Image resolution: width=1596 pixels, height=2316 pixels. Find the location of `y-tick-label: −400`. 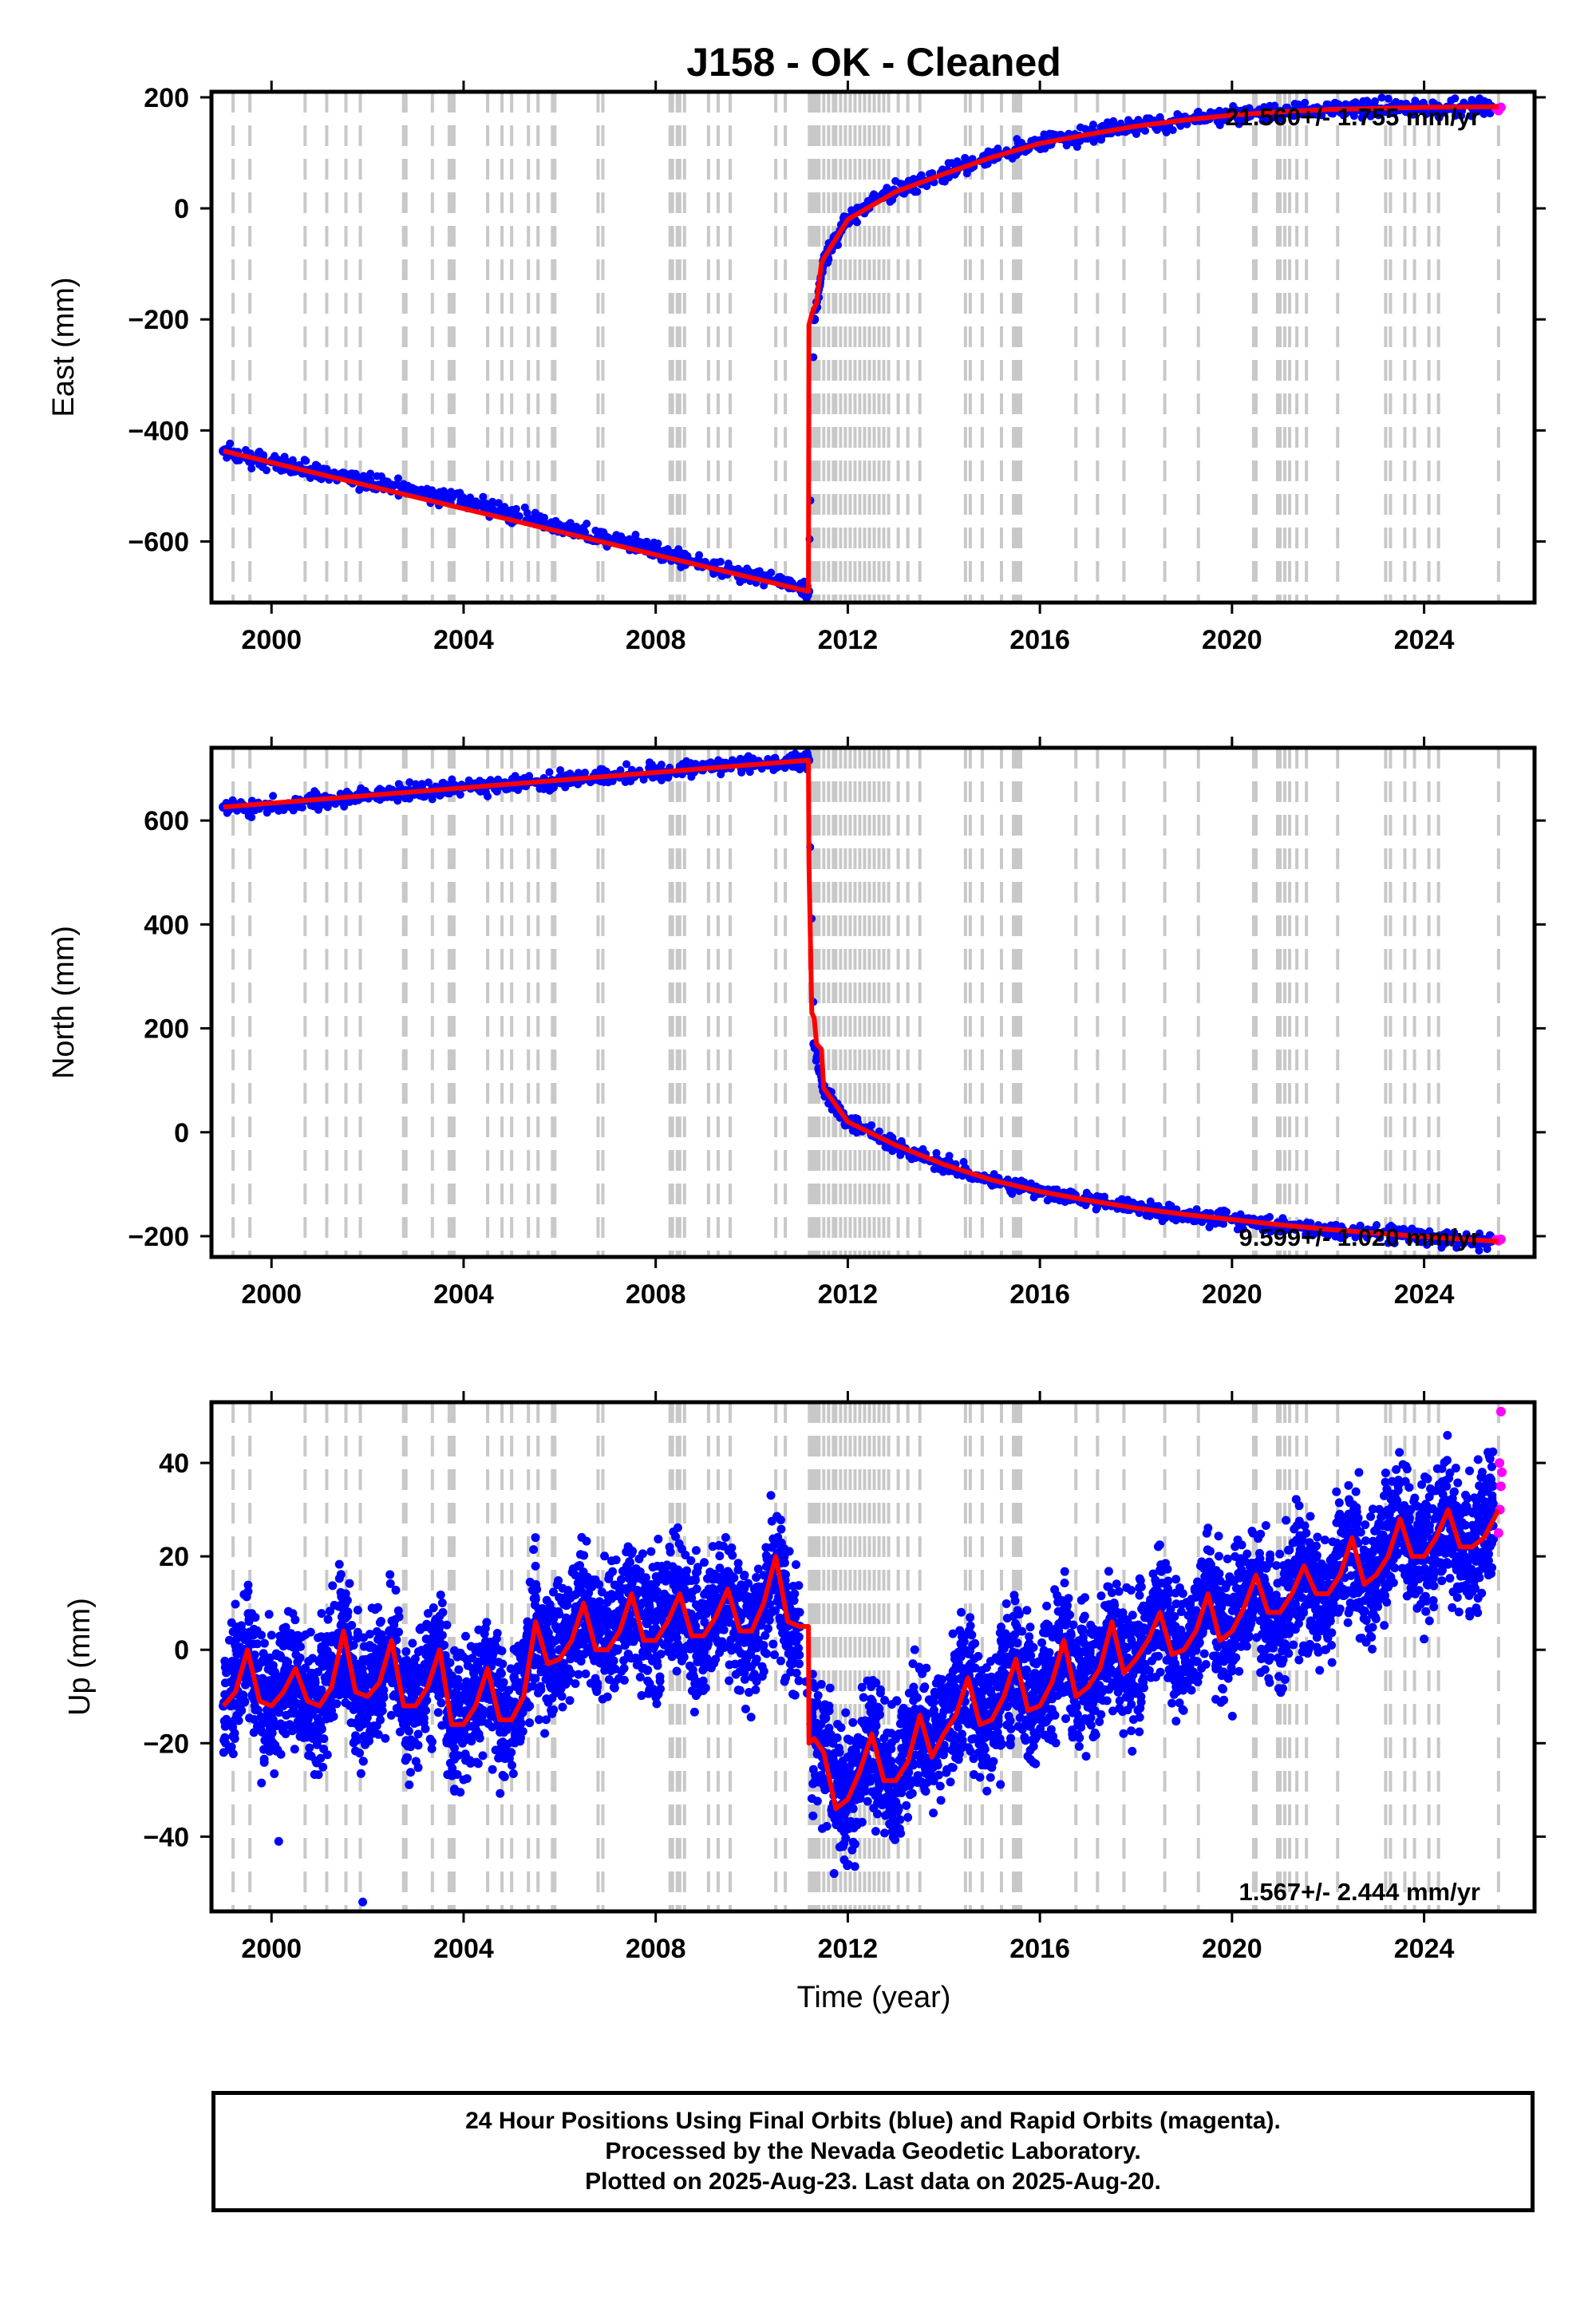

y-tick-label: −400 is located at coordinates (158, 431).